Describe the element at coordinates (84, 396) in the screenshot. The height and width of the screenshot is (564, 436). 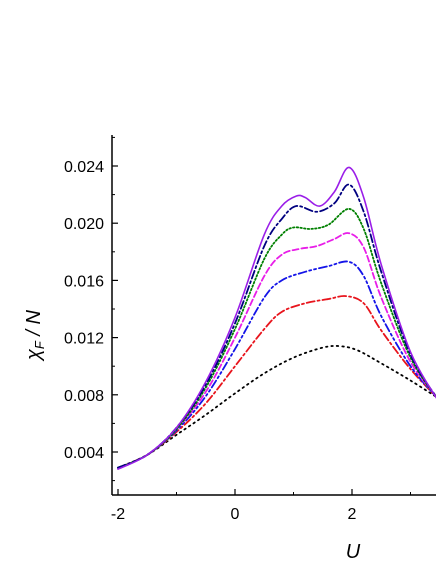
I see `y-tick-label: 0.008` at that location.